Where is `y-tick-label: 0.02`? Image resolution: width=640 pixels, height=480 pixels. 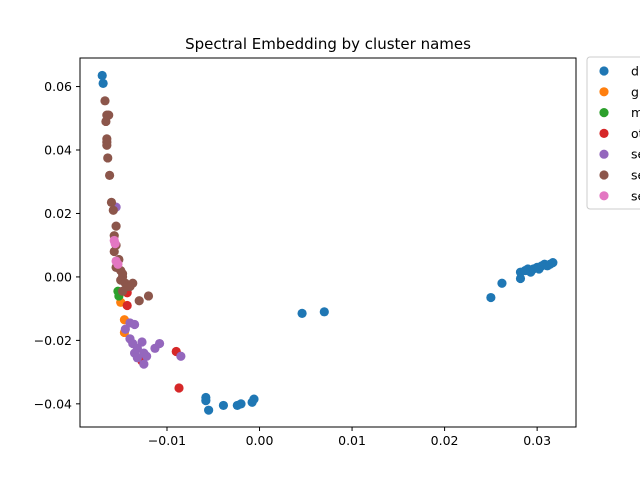
y-tick-label: 0.02 is located at coordinates (58, 213).